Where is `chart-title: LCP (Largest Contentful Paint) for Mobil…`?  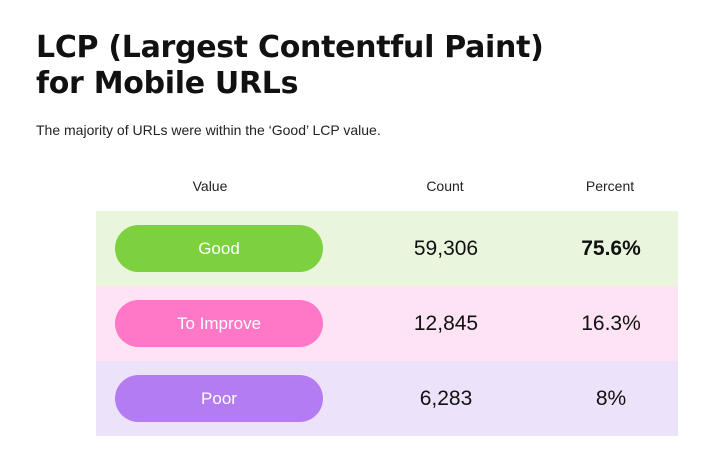 chart-title: LCP (Largest Contentful Paint) for Mobil… is located at coordinates (290, 66).